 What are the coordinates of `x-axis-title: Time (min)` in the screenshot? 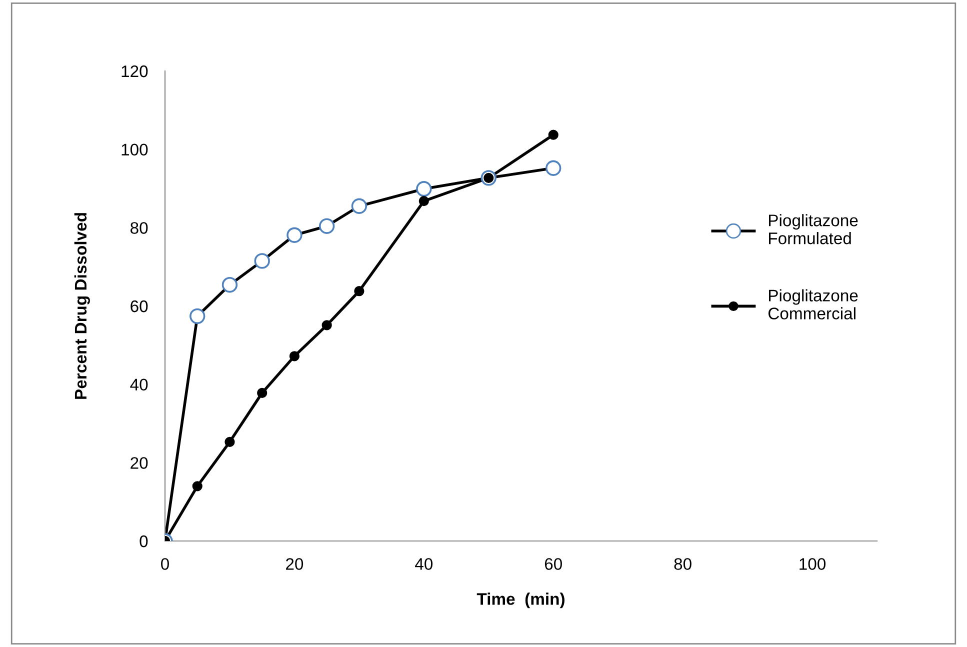 It's located at (520, 600).